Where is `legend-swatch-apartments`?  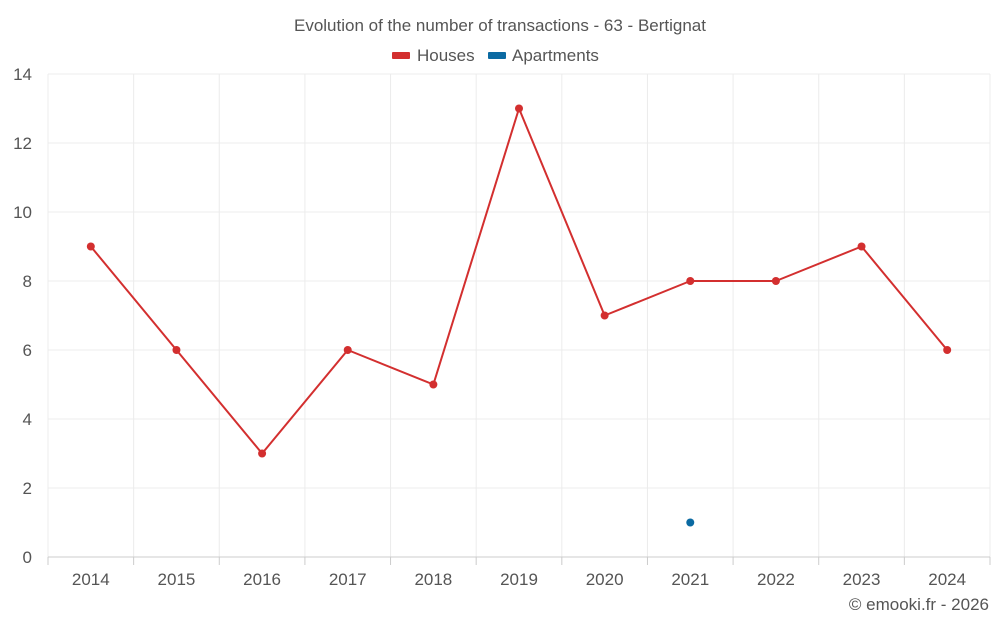
legend-swatch-apartments is located at coordinates (497, 55).